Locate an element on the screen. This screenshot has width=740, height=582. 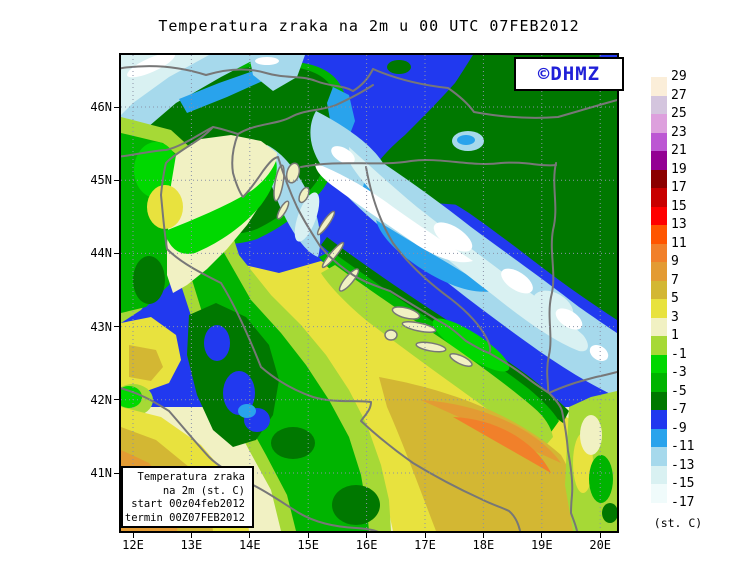
region-topcenter-white is located at coordinates (267, 61).